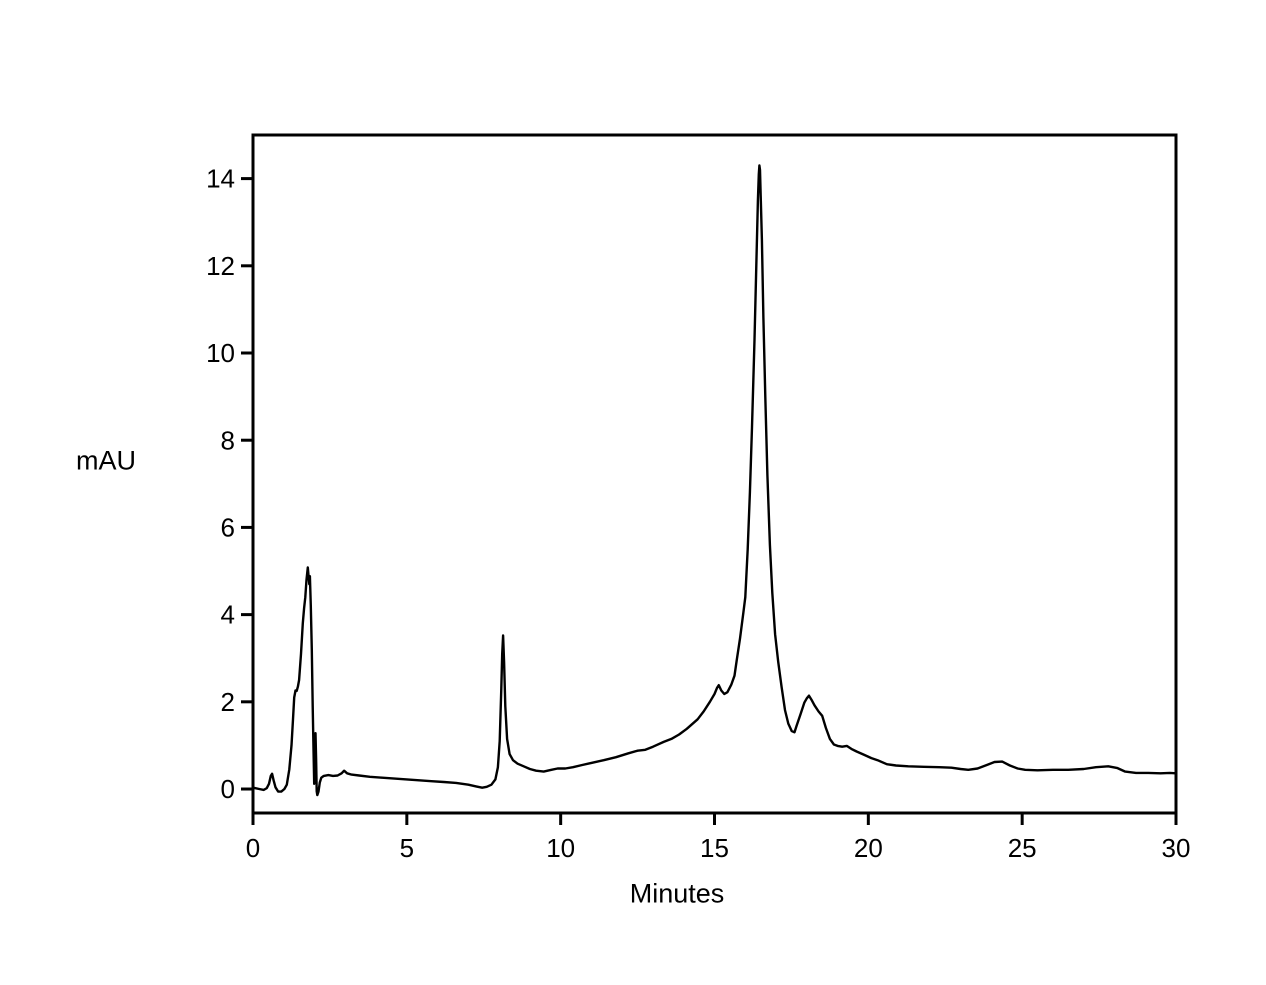 This screenshot has height=985, width=1266. Describe the element at coordinates (868, 848) in the screenshot. I see `x-tick-label: 20` at that location.